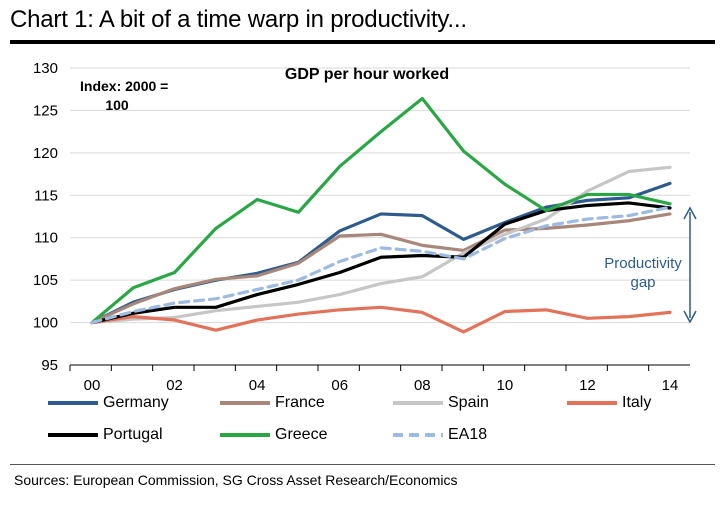 The height and width of the screenshot is (507, 725). What do you see at coordinates (49, 365) in the screenshot?
I see `y-tick-label: 95` at bounding box center [49, 365].